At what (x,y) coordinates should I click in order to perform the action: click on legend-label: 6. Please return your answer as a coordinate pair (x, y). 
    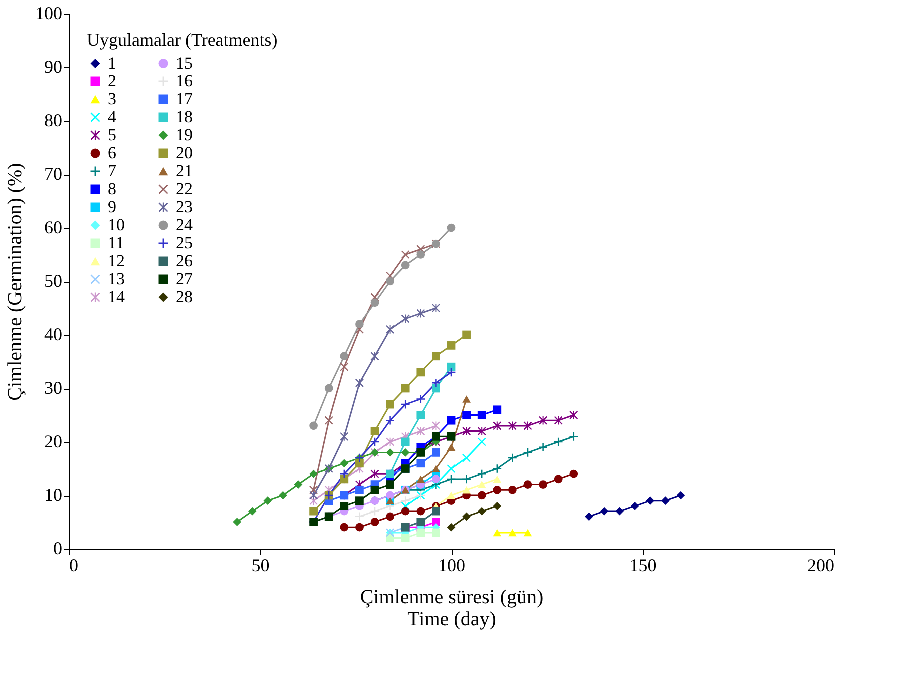
    Looking at the image, I should click on (112, 153).